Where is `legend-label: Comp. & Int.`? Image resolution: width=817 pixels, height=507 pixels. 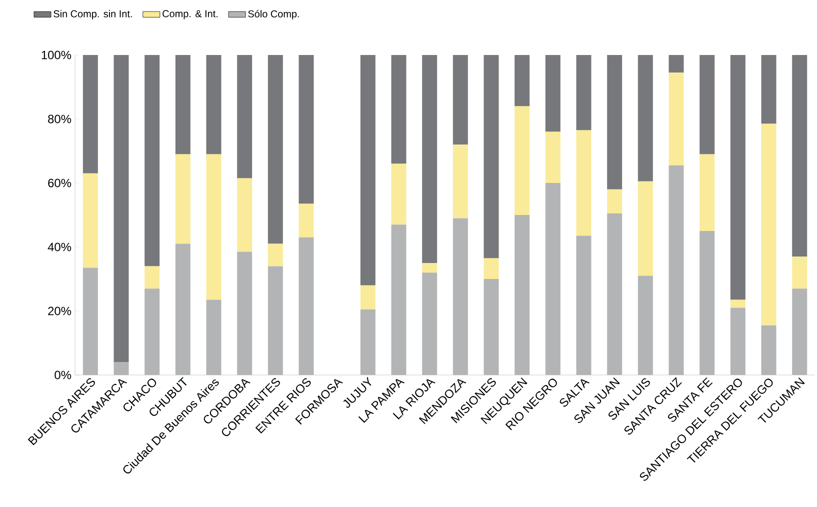 legend-label: Comp. & Int. is located at coordinates (190, 15).